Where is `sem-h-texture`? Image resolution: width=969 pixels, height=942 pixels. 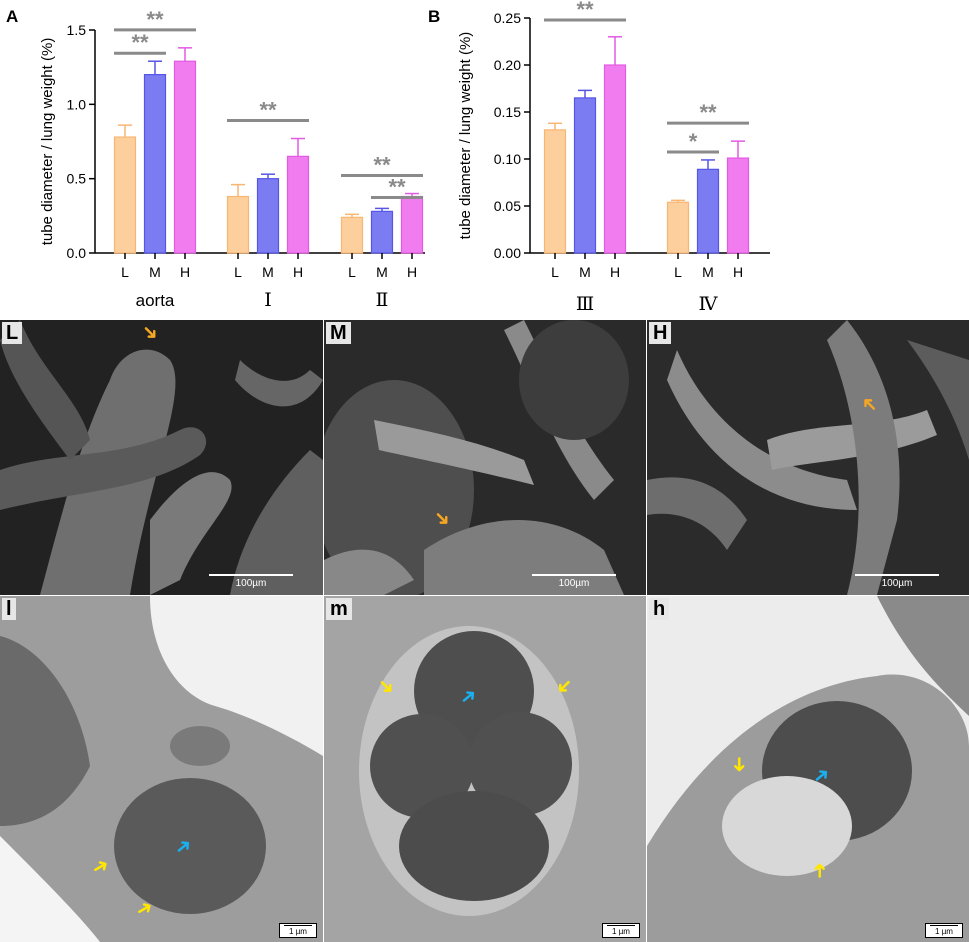 sem-h-texture is located at coordinates (808, 457).